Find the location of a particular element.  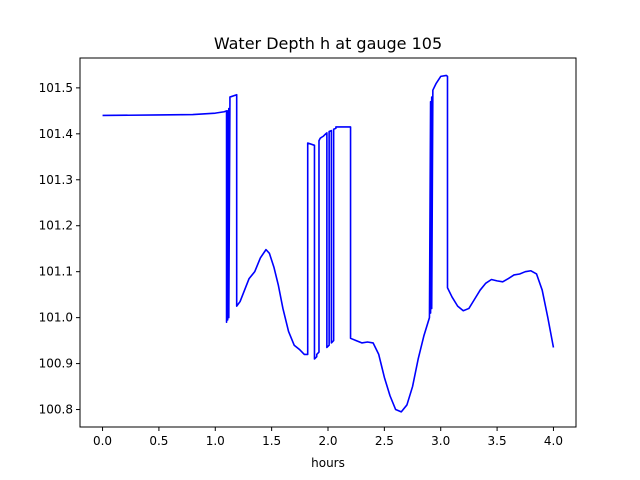

y-tick-label: 101.3 is located at coordinates (56, 180).